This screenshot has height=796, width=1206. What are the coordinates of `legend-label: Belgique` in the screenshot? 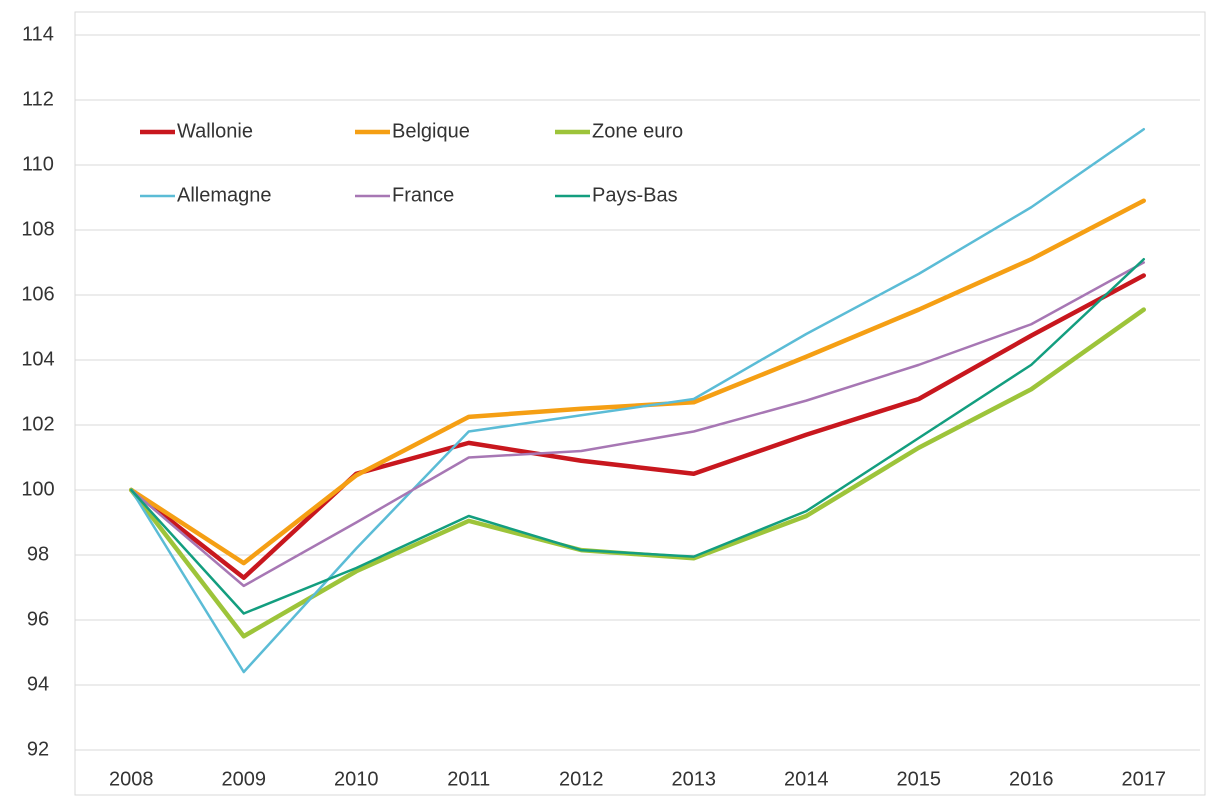 It's located at (431, 131).